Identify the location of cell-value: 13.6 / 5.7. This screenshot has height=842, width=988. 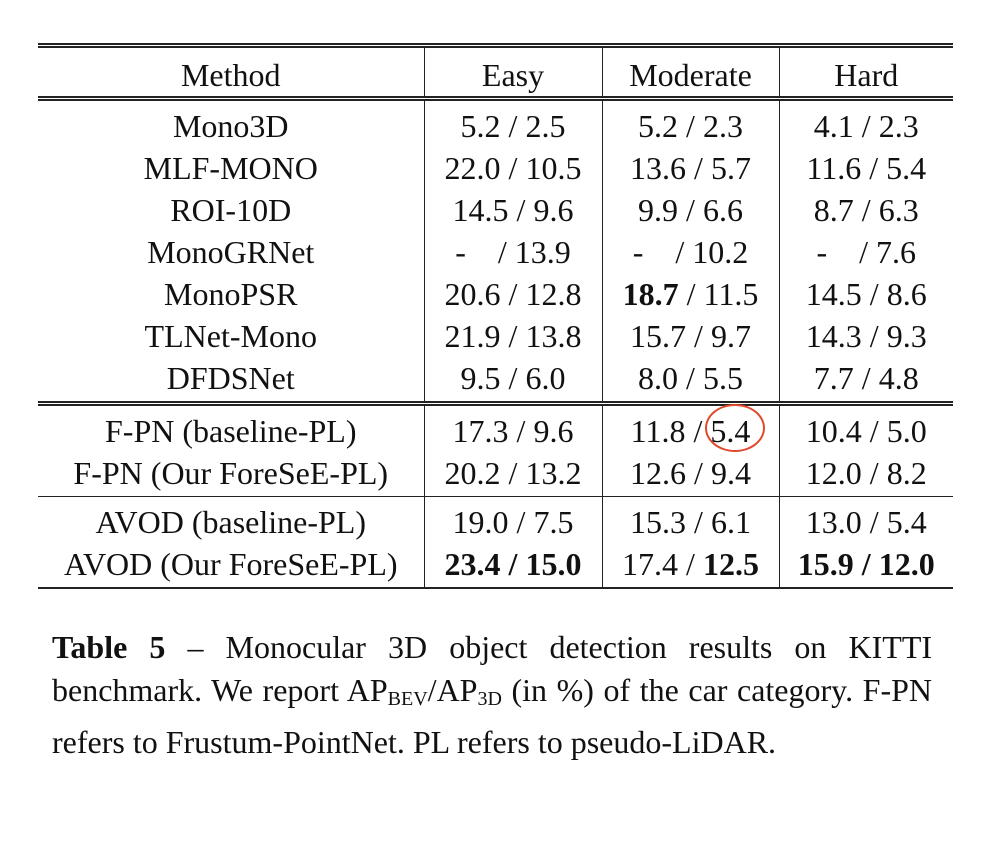
(690, 168).